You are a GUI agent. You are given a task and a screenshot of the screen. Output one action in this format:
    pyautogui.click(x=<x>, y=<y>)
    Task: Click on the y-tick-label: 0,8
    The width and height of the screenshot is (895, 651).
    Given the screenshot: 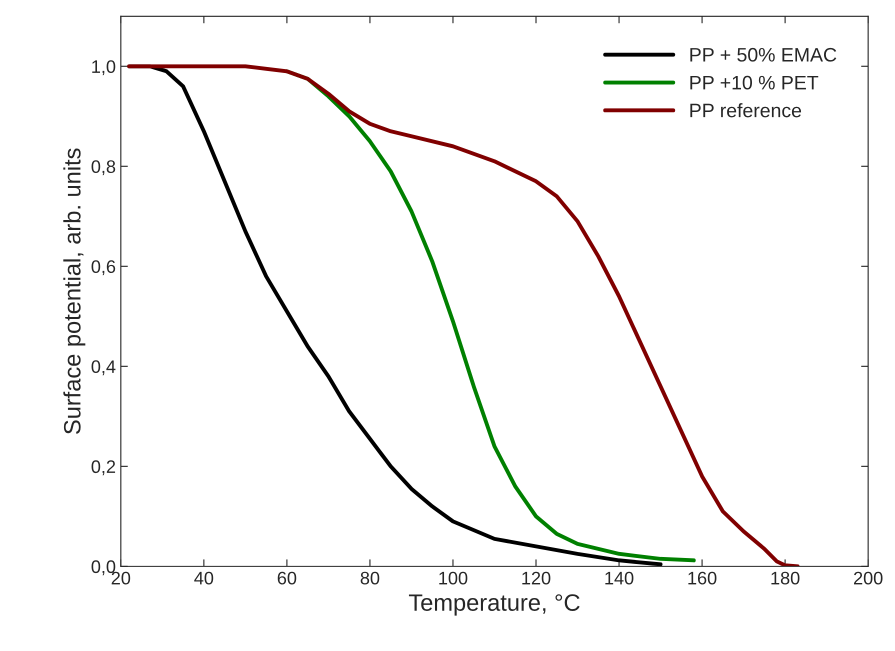 What is the action you would take?
    pyautogui.click(x=104, y=168)
    